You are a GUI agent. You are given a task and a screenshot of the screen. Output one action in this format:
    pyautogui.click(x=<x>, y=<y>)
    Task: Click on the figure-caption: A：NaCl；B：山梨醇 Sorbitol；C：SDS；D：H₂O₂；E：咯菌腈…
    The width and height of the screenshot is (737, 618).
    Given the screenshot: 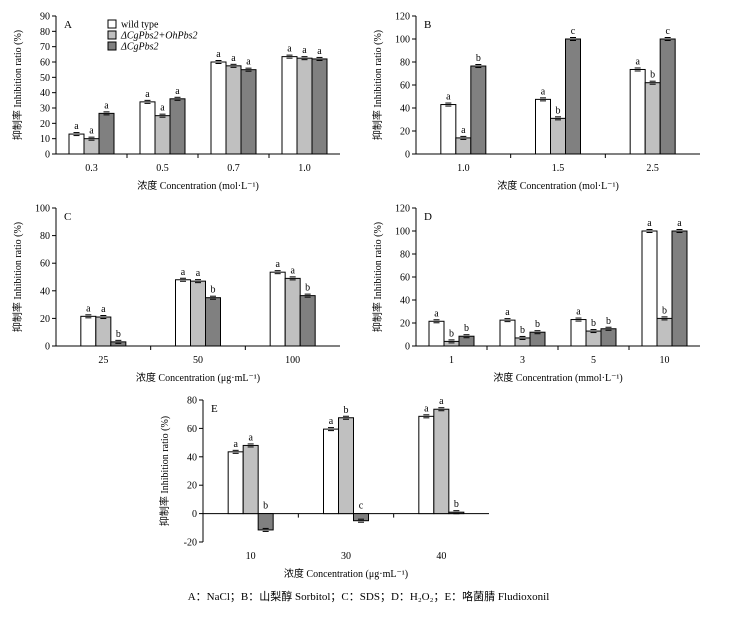 What is the action you would take?
    pyautogui.click(x=368, y=597)
    